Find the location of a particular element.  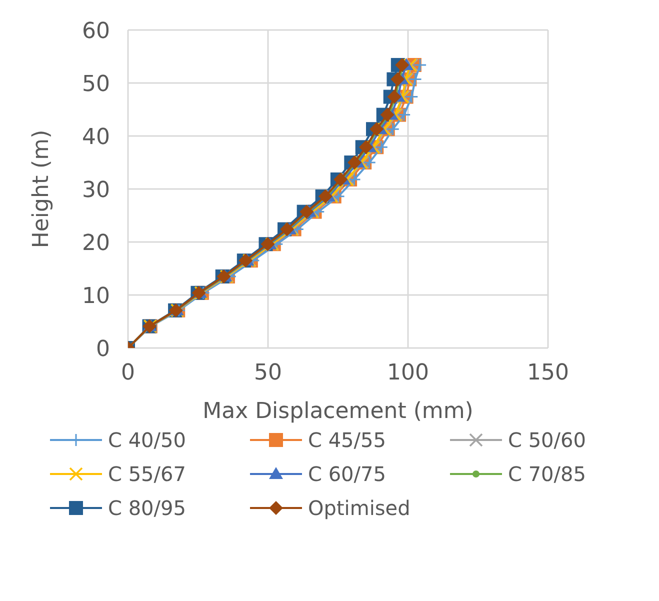

x-tick-label: 150 is located at coordinates (548, 373).